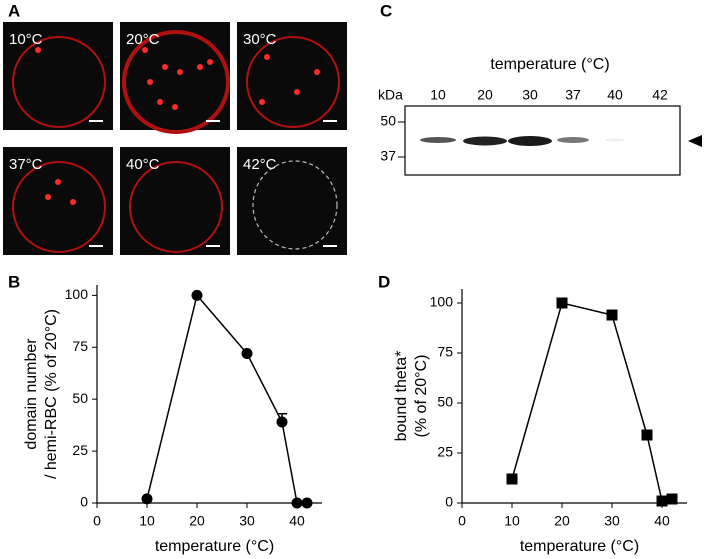  What do you see at coordinates (143, 164) in the screenshot?
I see `image-label: 40°C` at bounding box center [143, 164].